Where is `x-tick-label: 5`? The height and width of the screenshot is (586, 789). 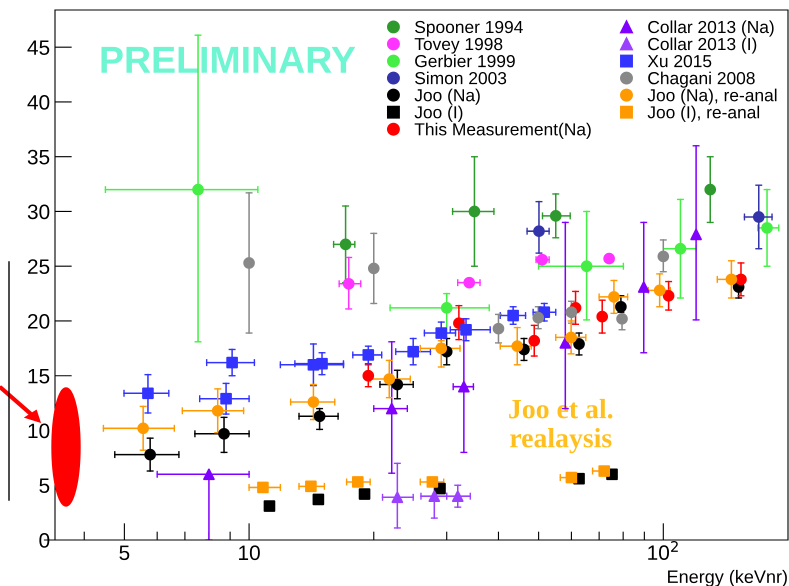
x-tick-label: 5 is located at coordinates (124, 553).